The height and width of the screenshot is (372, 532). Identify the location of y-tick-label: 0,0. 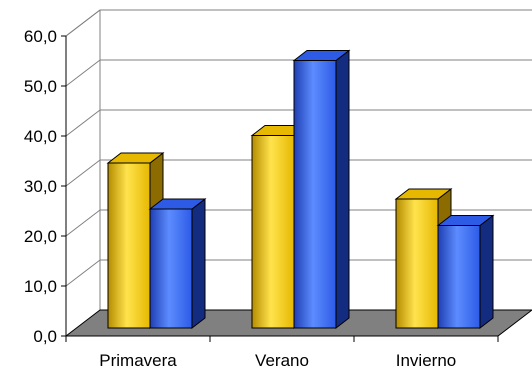
(45, 336).